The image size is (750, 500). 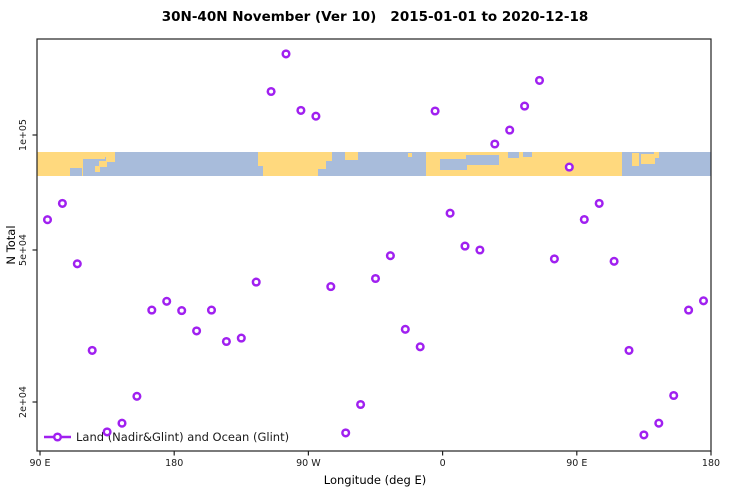 I want to click on x-tick-label: 90 W, so click(x=308, y=463).